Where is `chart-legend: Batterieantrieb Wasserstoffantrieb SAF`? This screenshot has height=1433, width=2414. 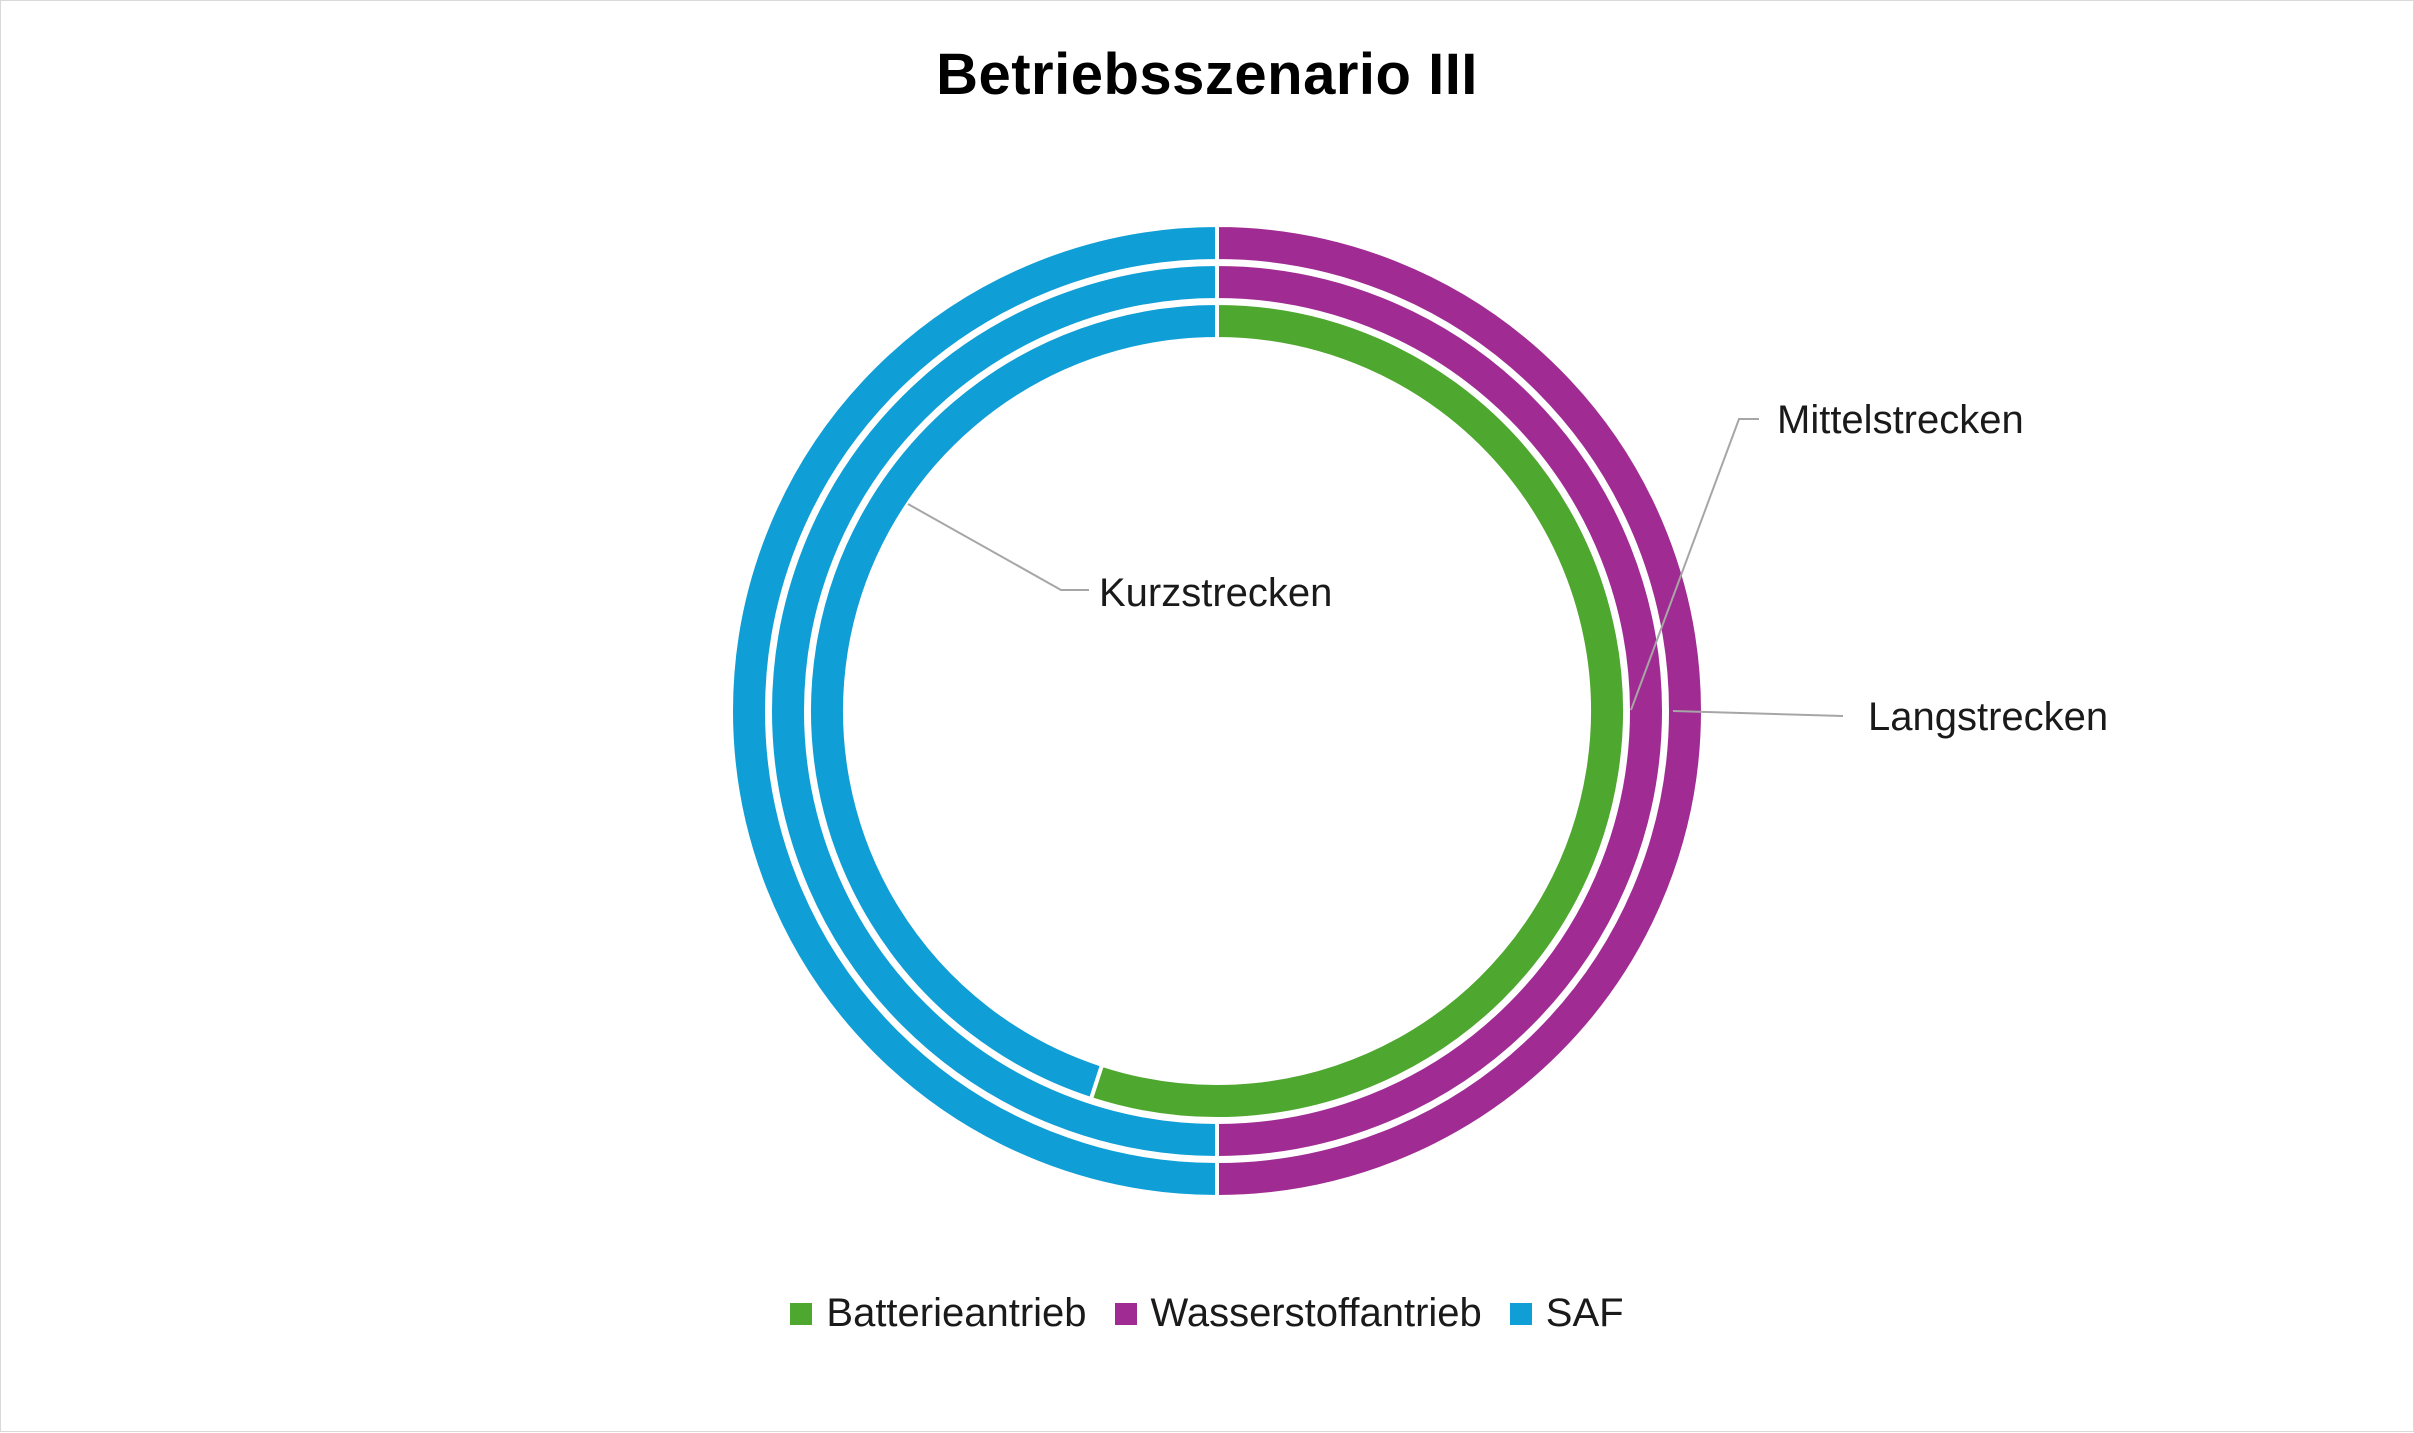 chart-legend: Batterieantrieb Wasserstoffantrieb SAF is located at coordinates (1207, 1313).